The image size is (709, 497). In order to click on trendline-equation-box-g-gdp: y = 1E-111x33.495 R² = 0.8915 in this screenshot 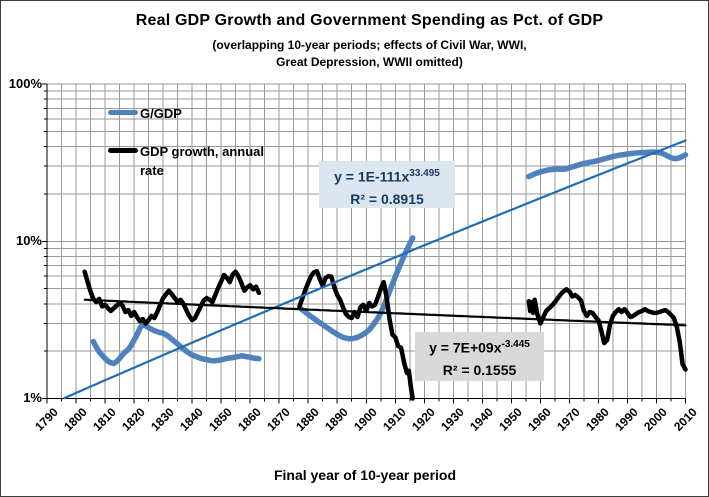, I will do `click(387, 184)`.